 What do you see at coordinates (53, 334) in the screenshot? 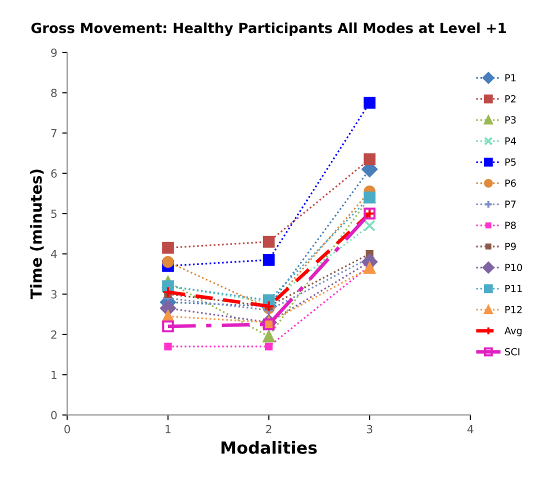
I see `y-tick-label: 2` at bounding box center [53, 334].